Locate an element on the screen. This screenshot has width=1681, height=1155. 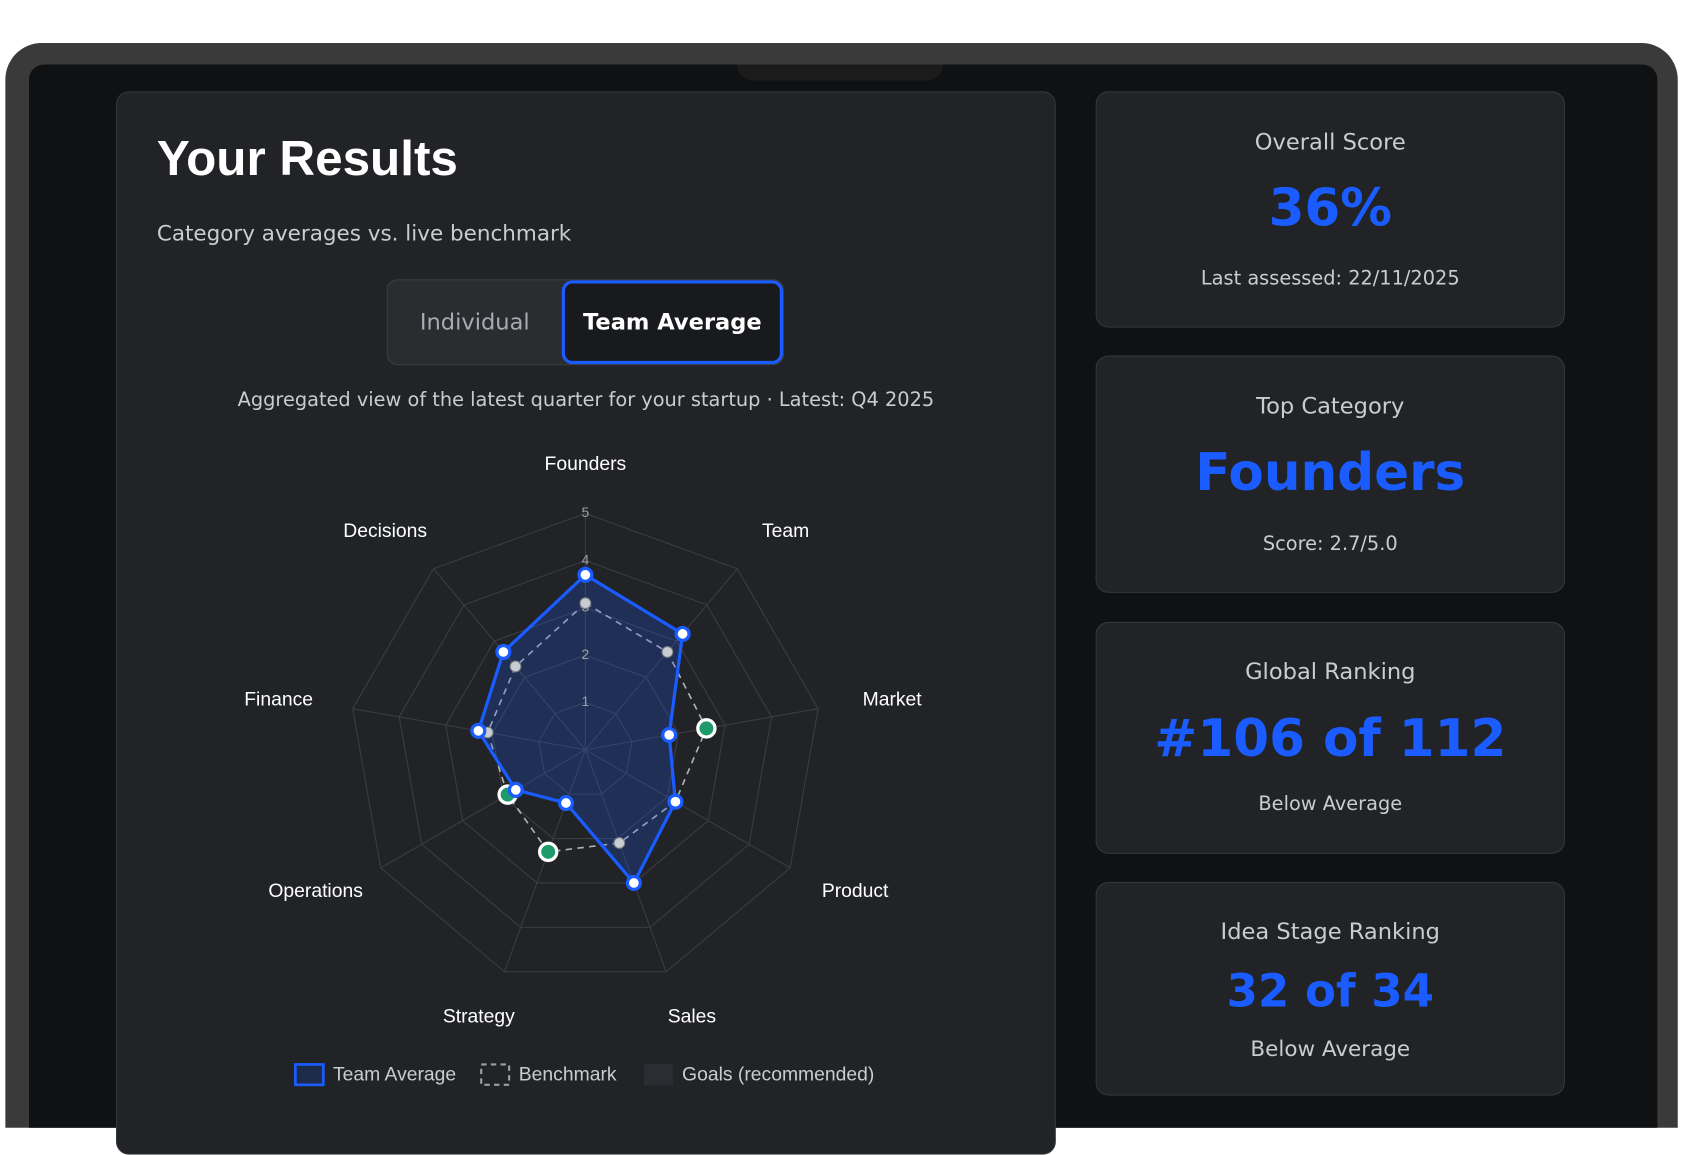
stat-value: 36% is located at coordinates (1330, 208).